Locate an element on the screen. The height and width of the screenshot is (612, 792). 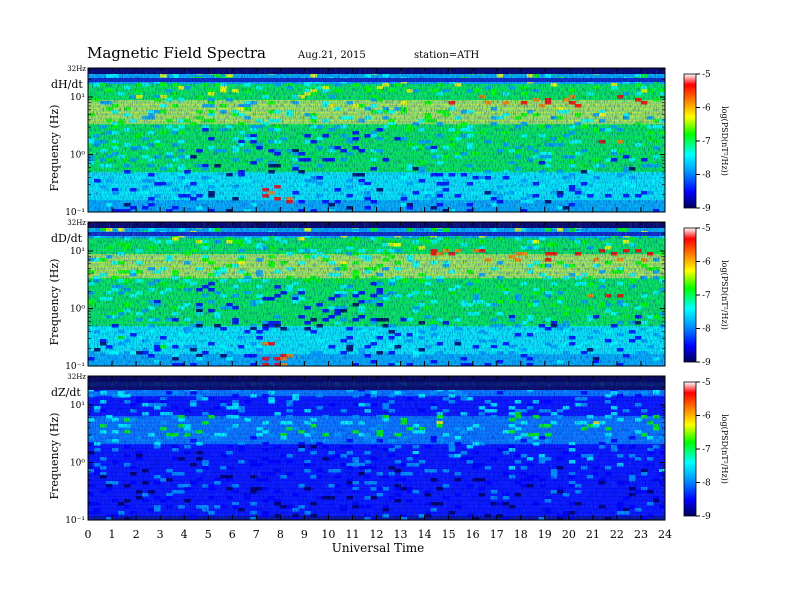
x-tick-label: 4 is located at coordinates (184, 534).